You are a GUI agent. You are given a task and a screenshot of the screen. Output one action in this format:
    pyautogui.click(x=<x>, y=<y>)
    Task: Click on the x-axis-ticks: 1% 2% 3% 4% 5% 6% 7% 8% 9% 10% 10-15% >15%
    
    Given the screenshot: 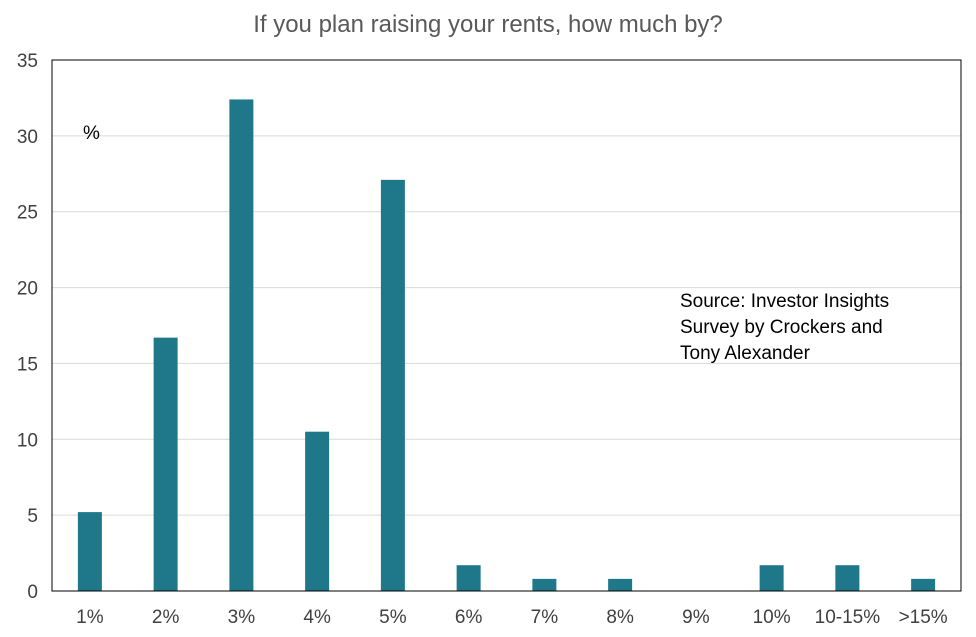 What is the action you would take?
    pyautogui.click(x=512, y=617)
    